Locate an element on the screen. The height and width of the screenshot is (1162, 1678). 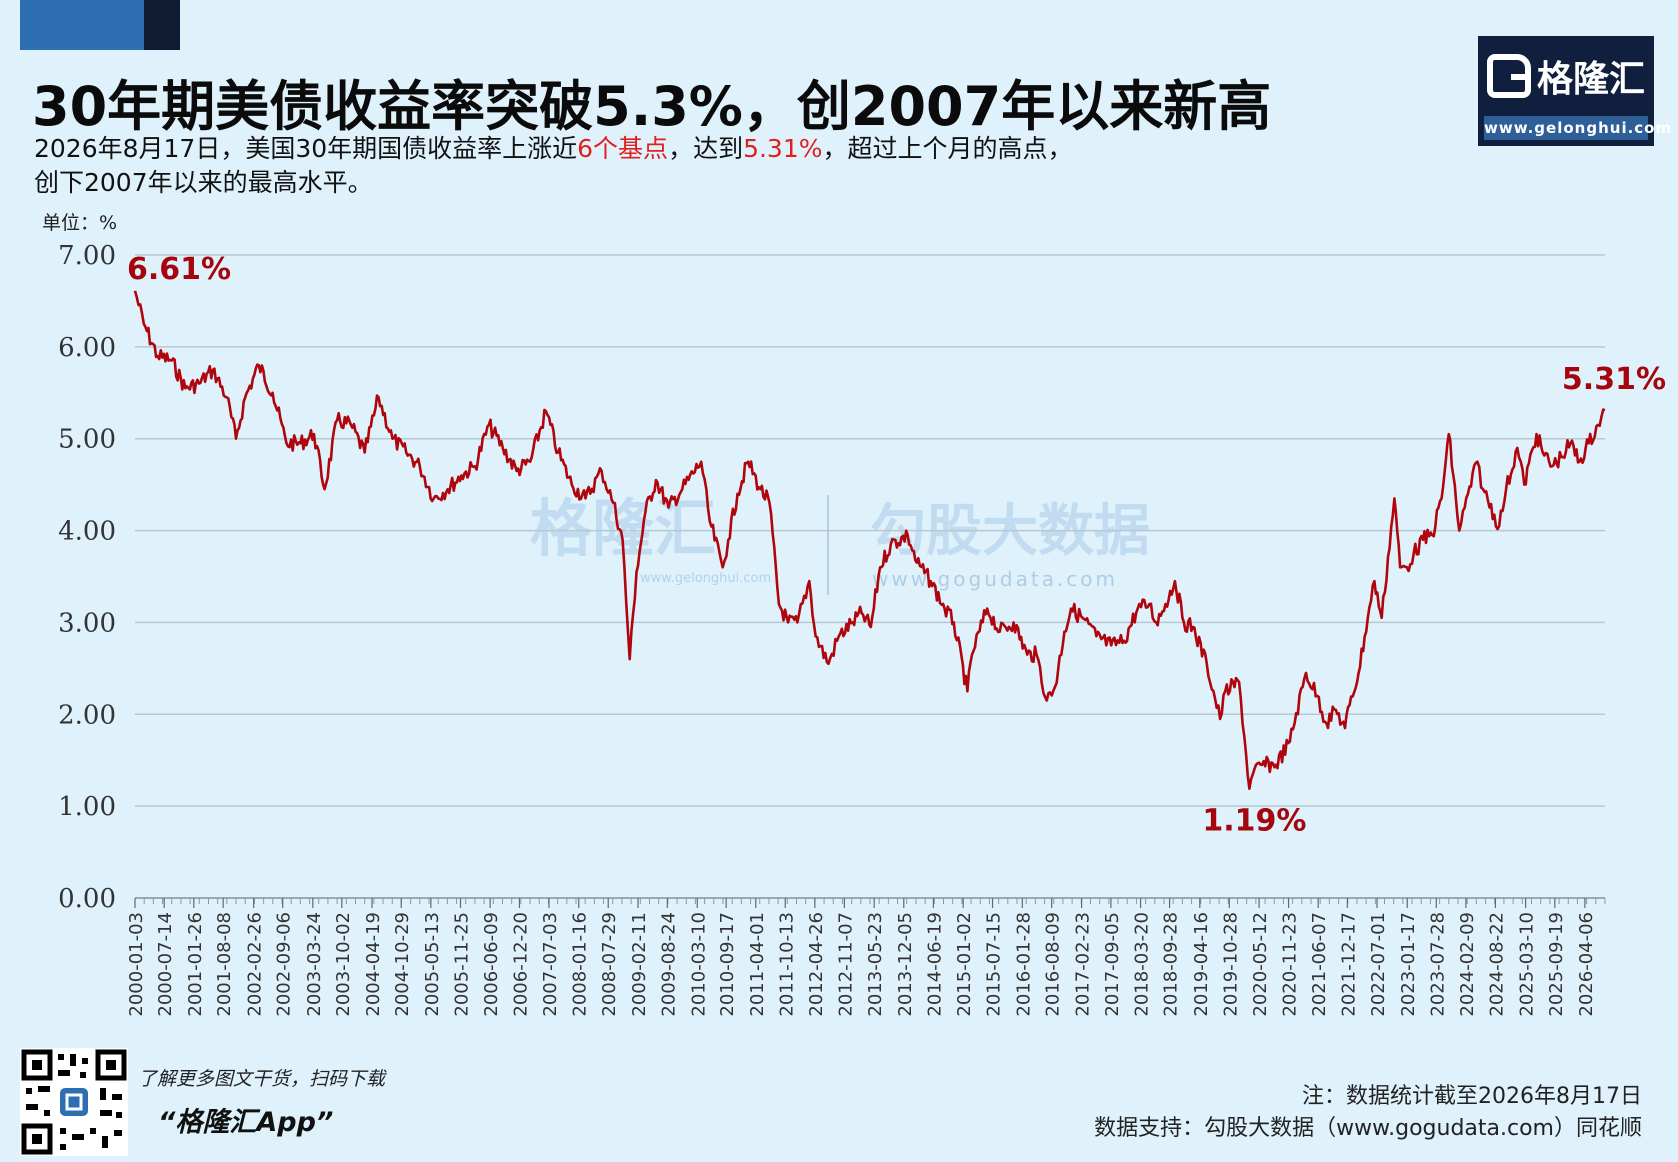
x-tick-label: 2001-08-08 is located at coordinates (224, 964).